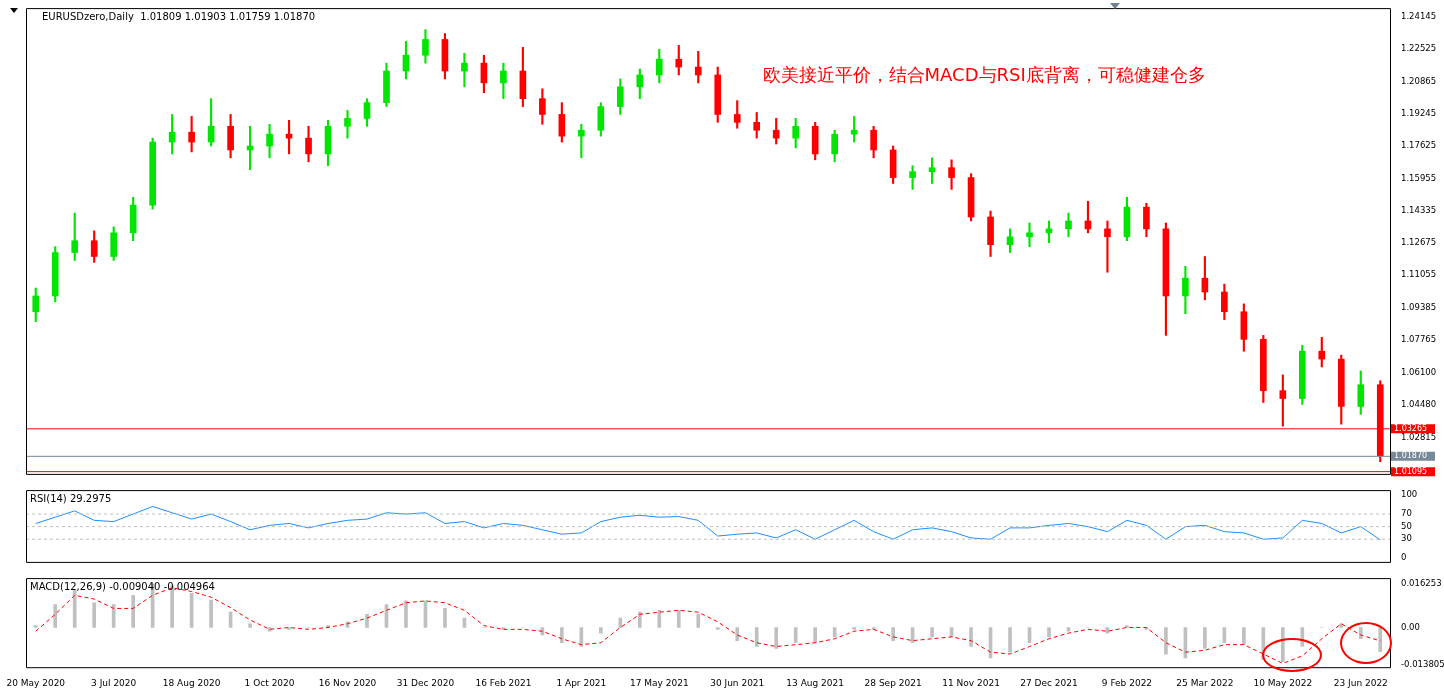 This screenshot has width=1444, height=692. Describe the element at coordinates (1411, 428) in the screenshot. I see `ref-line-label: 1.03265` at that location.